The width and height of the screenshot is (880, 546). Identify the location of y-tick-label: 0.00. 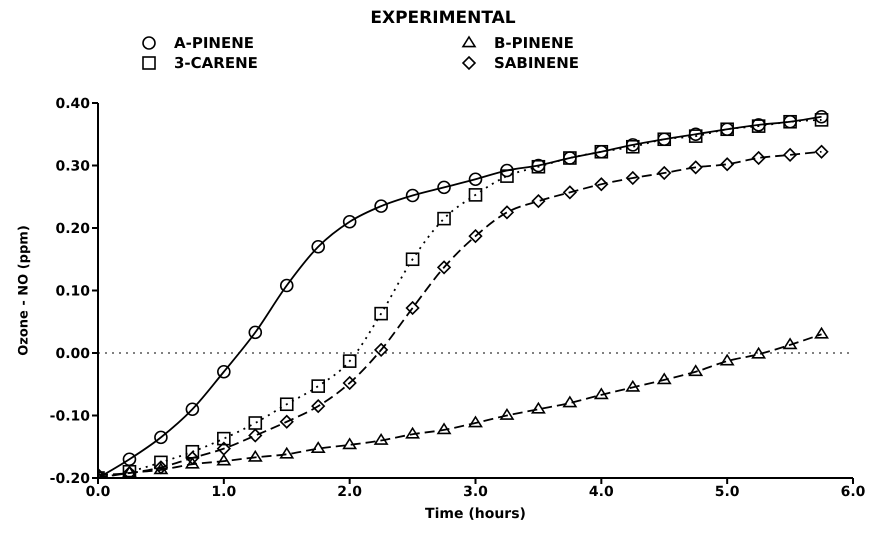
(72, 354).